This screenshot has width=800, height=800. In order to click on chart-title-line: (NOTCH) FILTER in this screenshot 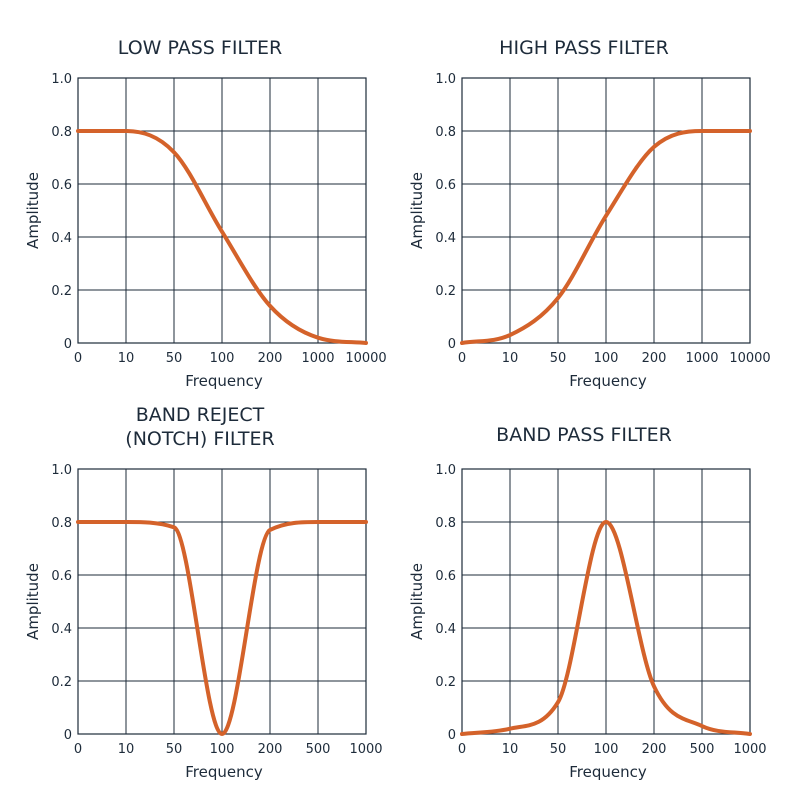, I will do `click(200, 439)`.